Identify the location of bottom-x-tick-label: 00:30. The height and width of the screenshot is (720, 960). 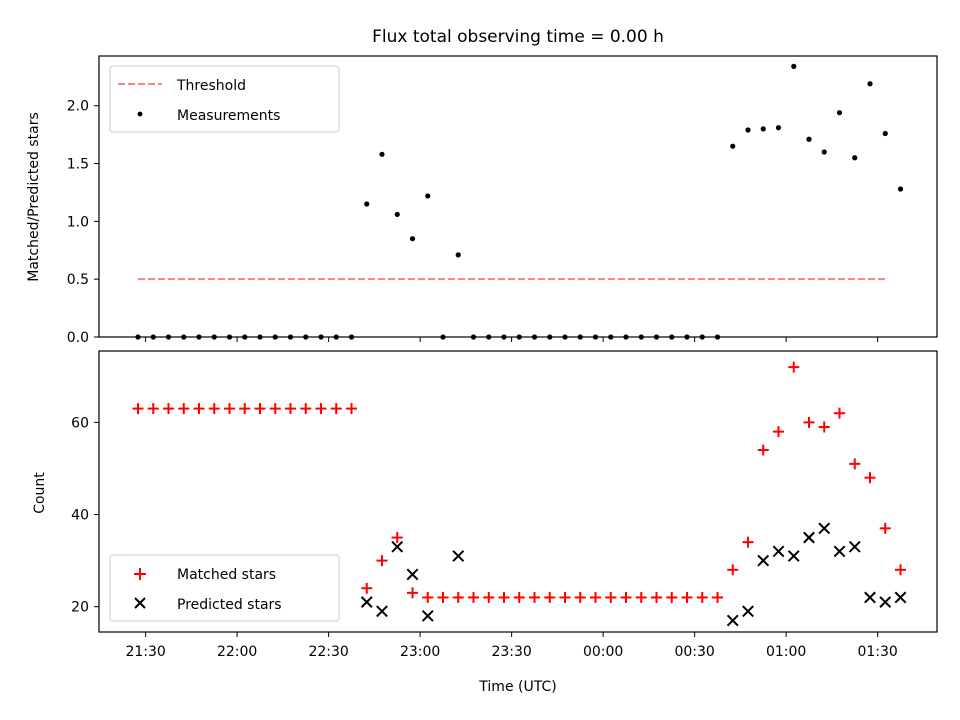
(694, 652).